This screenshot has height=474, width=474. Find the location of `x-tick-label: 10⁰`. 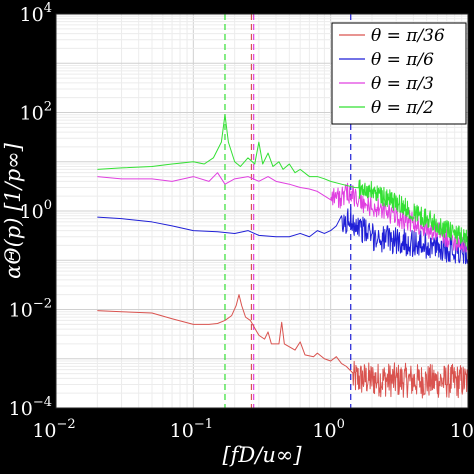

x-tick-label: 10⁰ is located at coordinates (328, 429).